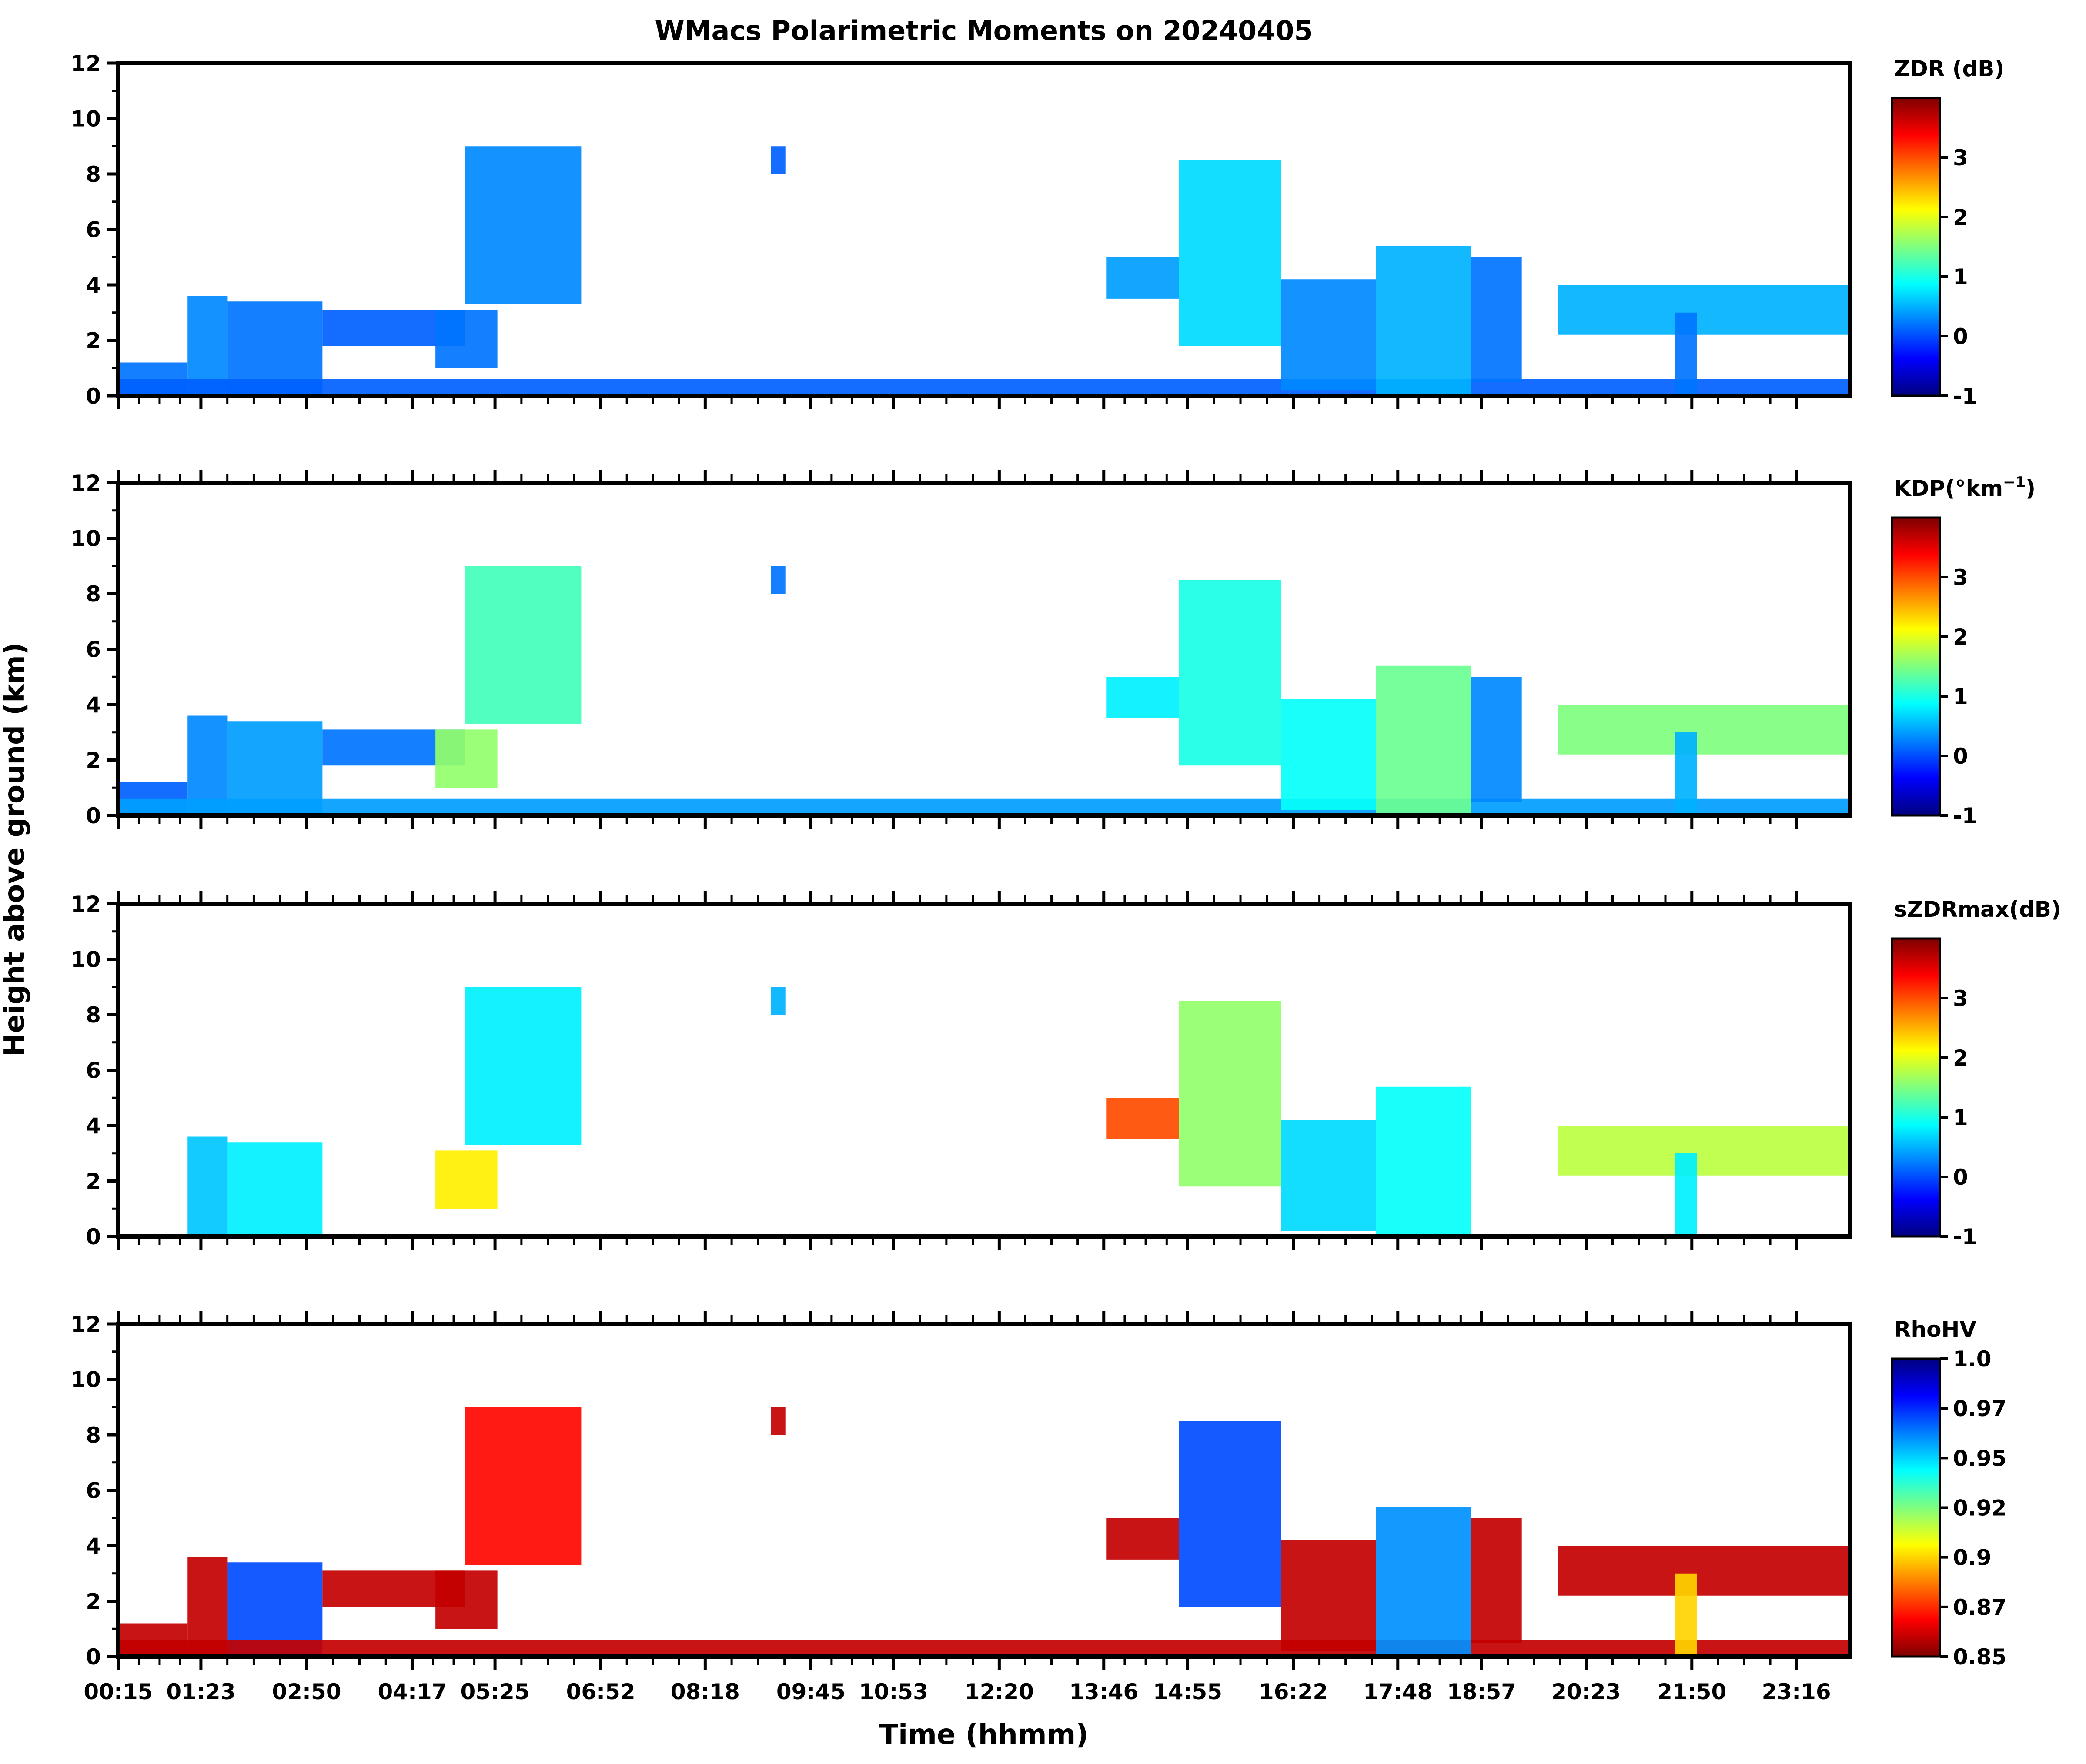  I want to click on rhohv-colorbar-tick-label: 0.85, so click(1980, 1657).